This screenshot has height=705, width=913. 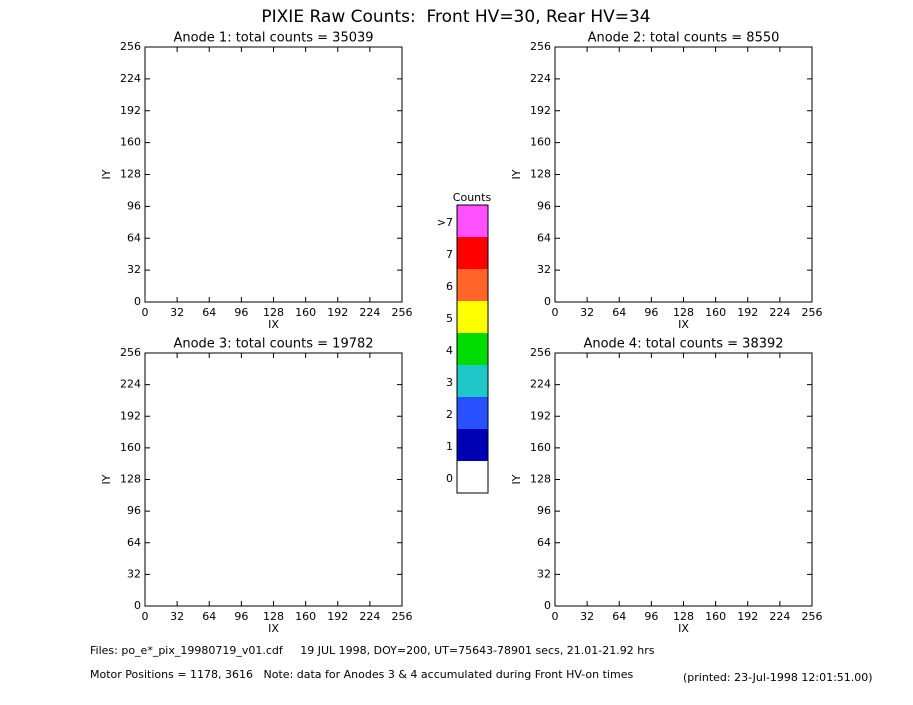 I want to click on colorbar-label: 2, so click(x=449, y=414).